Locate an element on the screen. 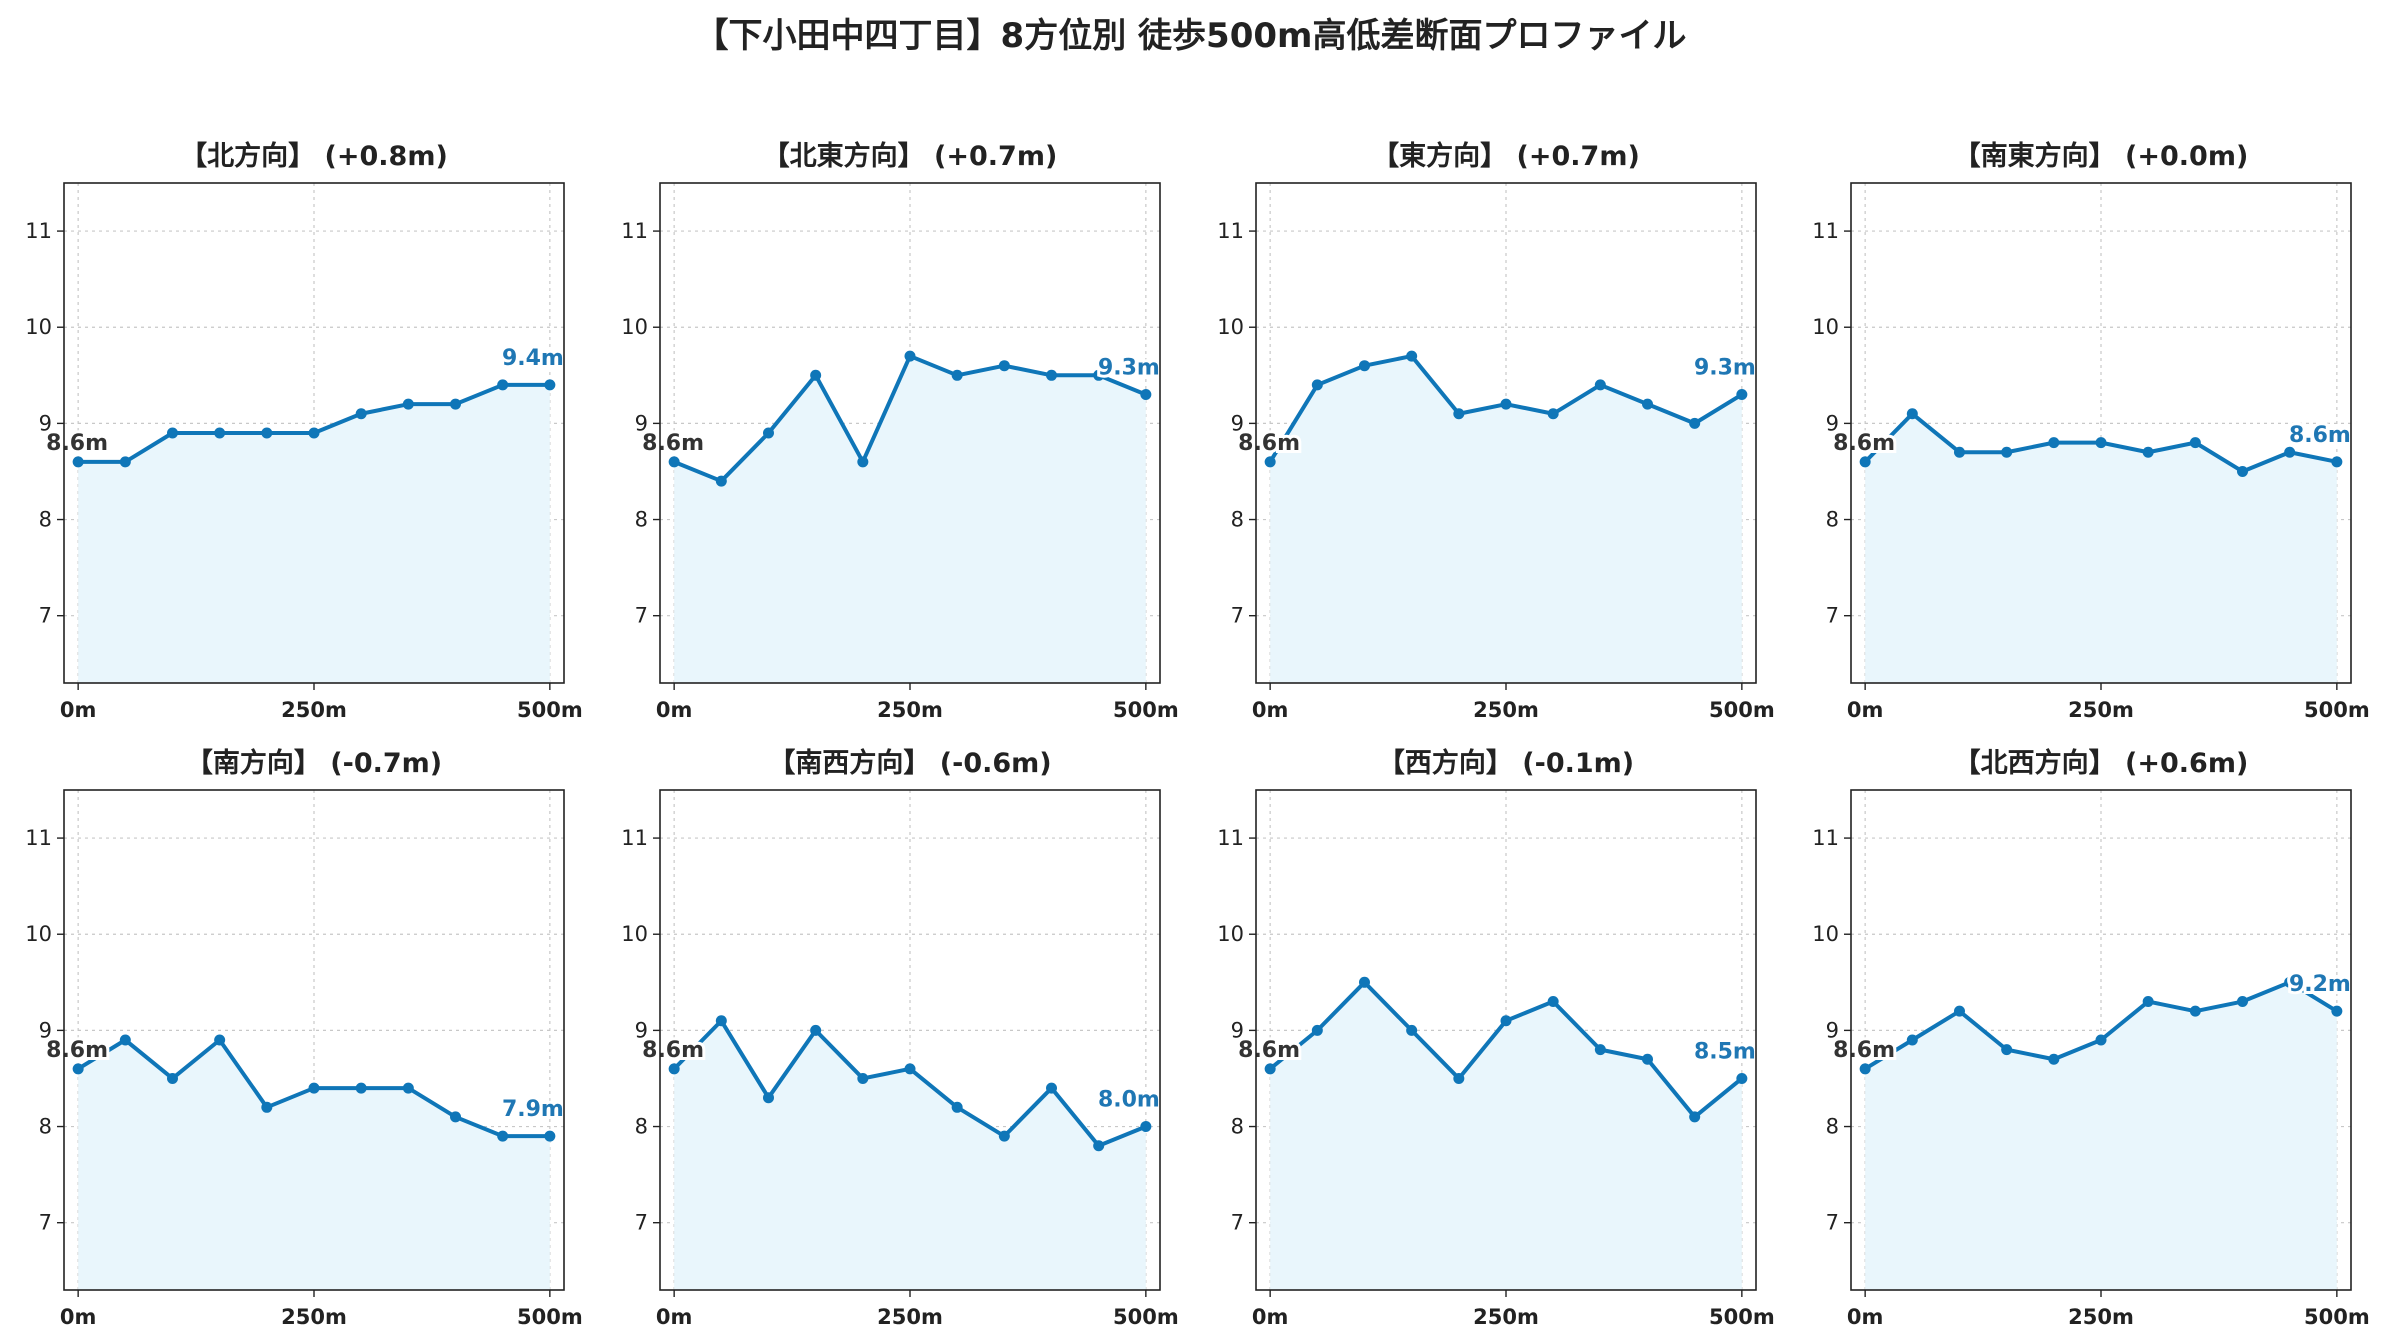  subplot-title: 【南東方向】 (+0.0m) is located at coordinates (2101, 156).